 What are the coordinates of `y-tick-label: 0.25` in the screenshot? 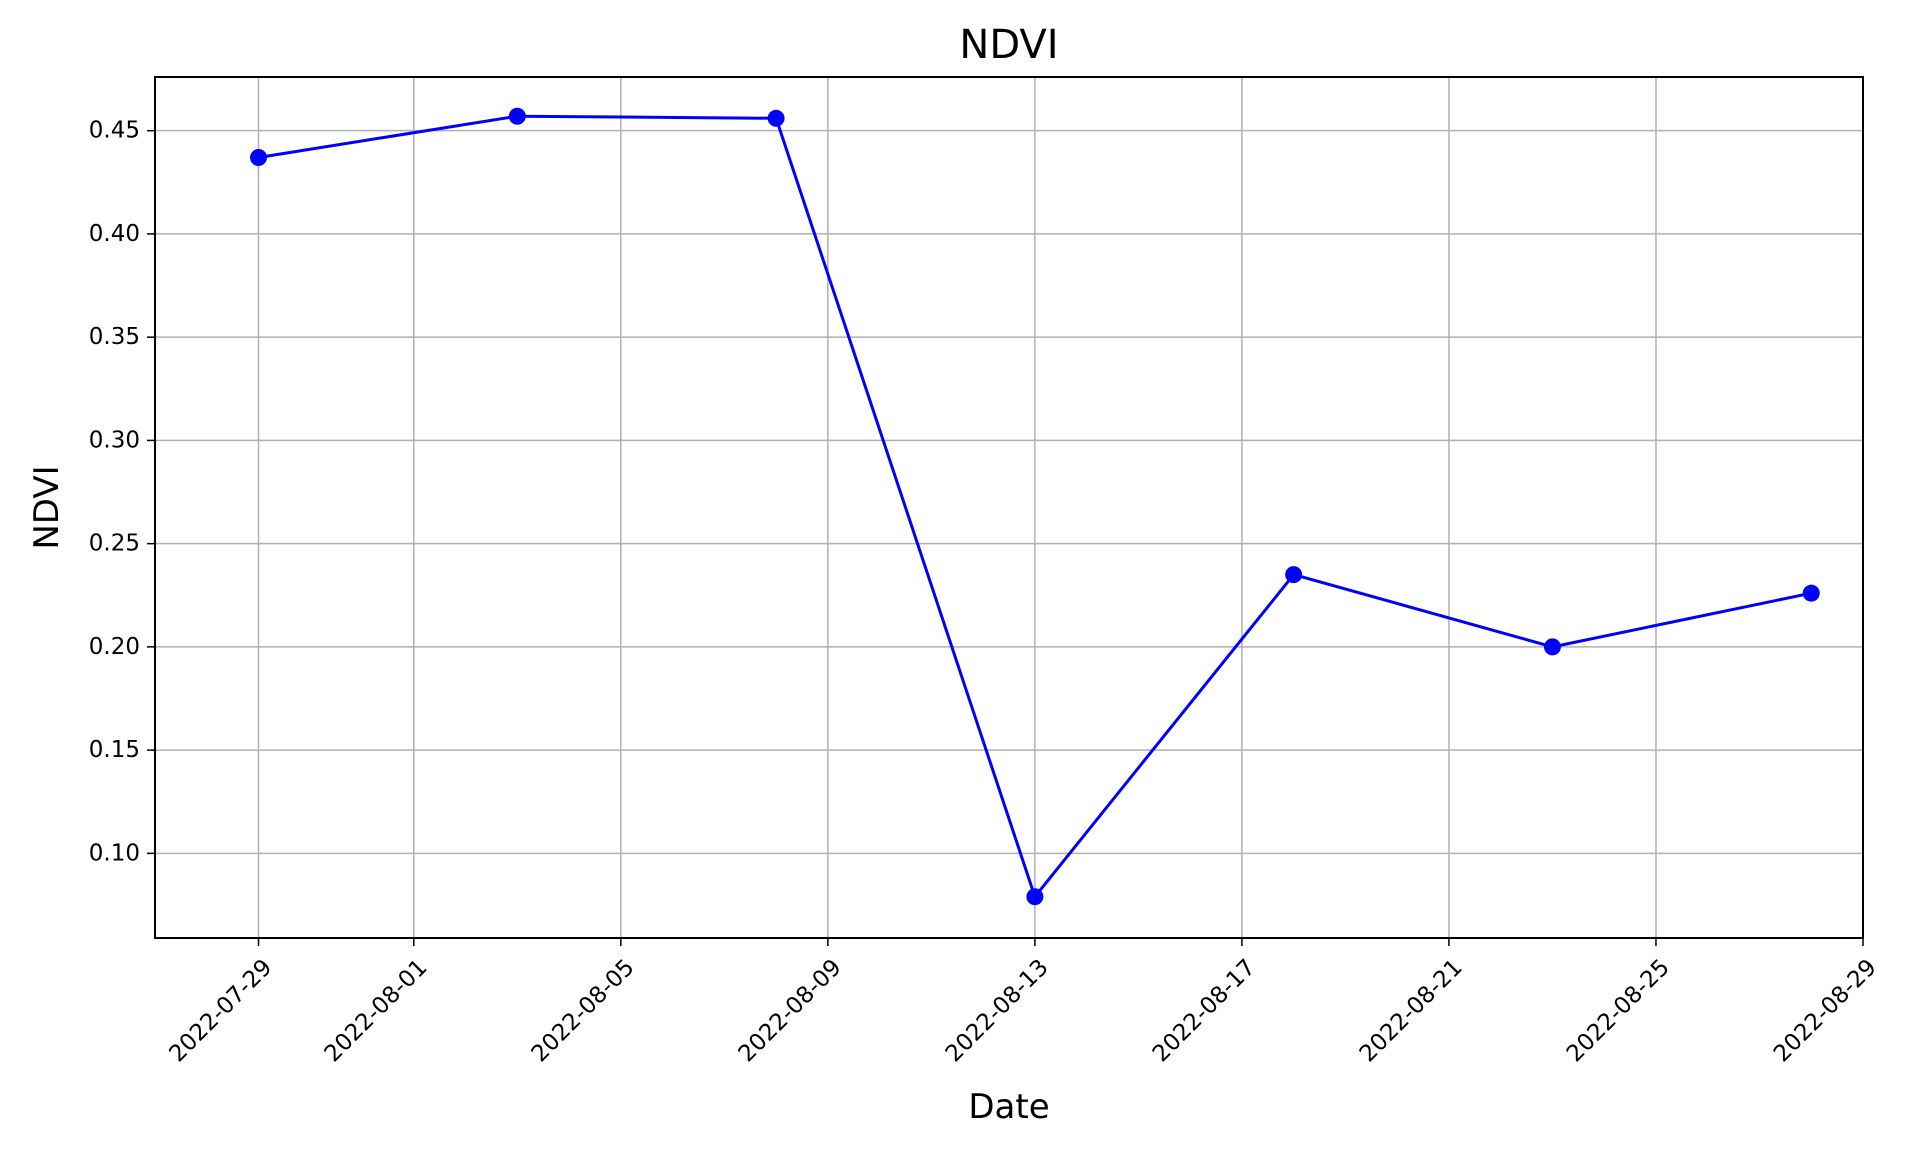 It's located at (114, 544).